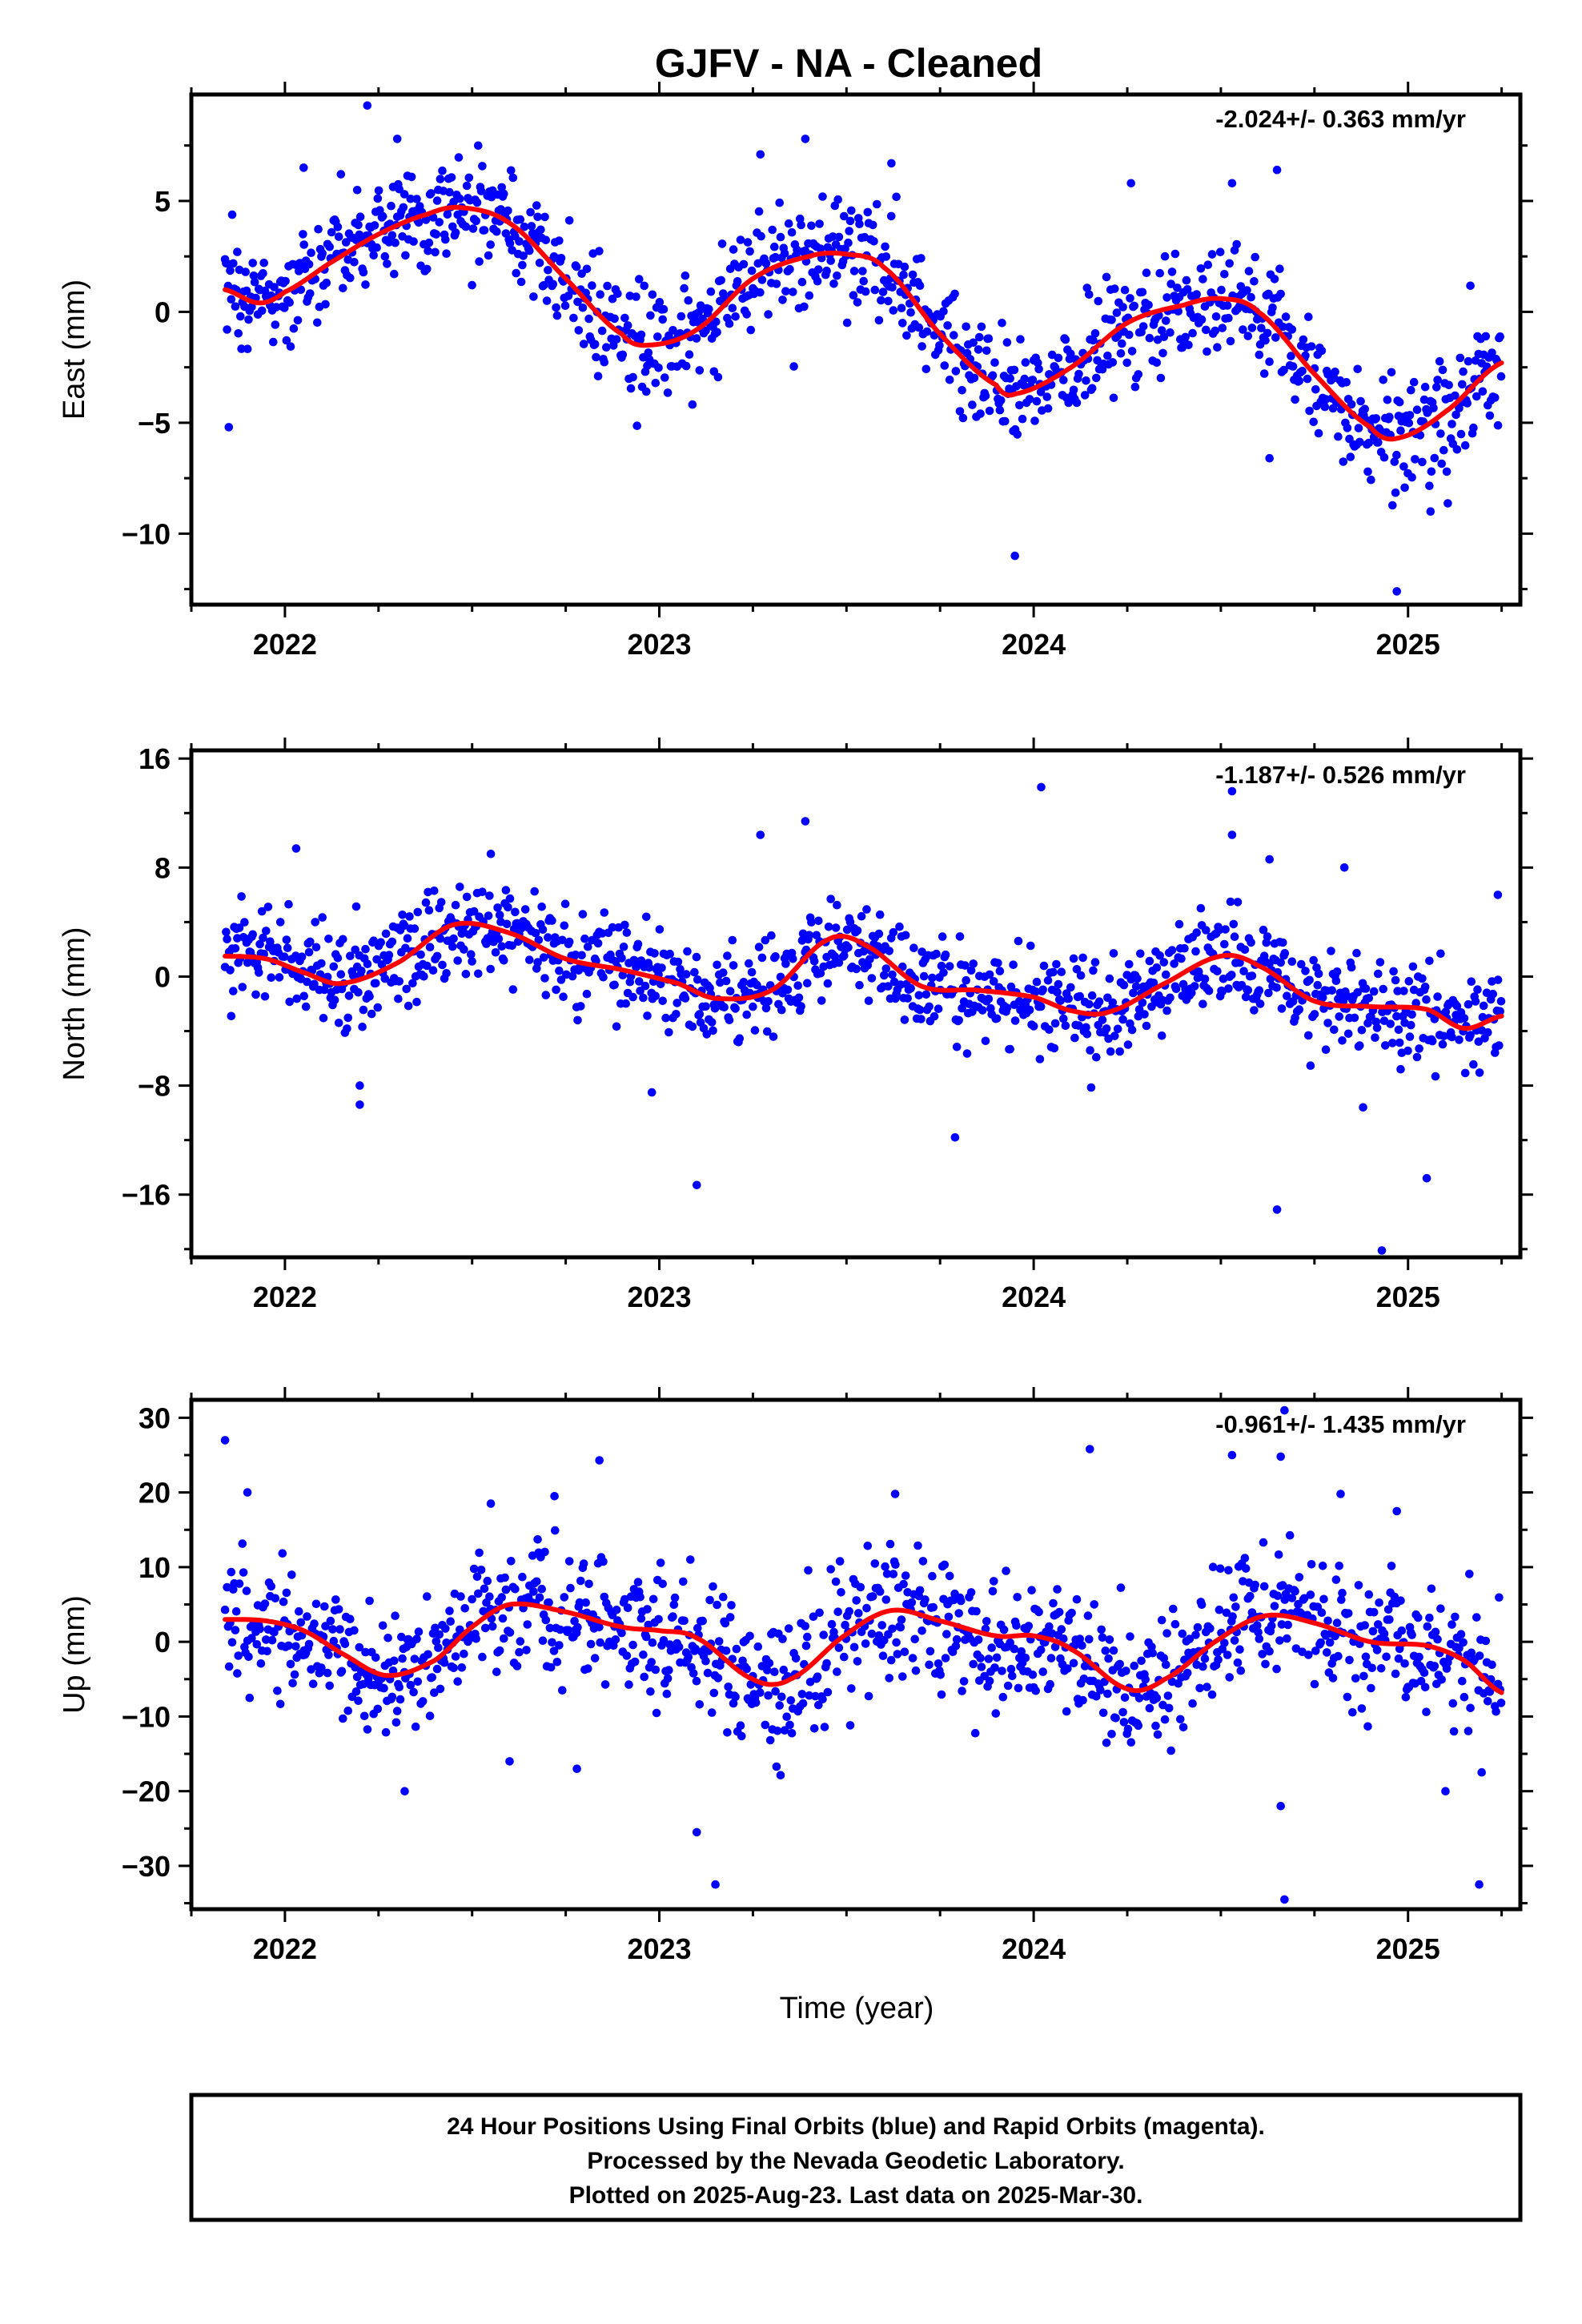 The image size is (1582, 2324). Describe the element at coordinates (864, 1648) in the screenshot. I see `model-fit-line` at that location.